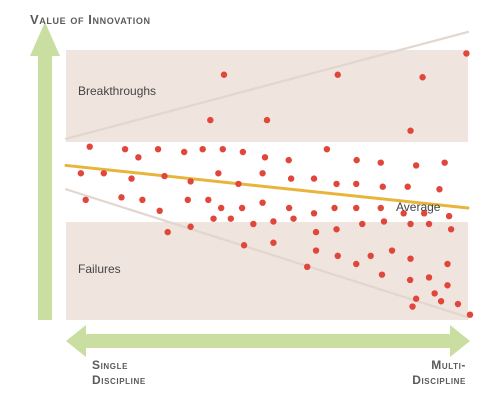 Image resolution: width=500 pixels, height=405 pixels. What do you see at coordinates (90, 19) in the screenshot?
I see `y-axis-label: Value of Innovation` at bounding box center [90, 19].